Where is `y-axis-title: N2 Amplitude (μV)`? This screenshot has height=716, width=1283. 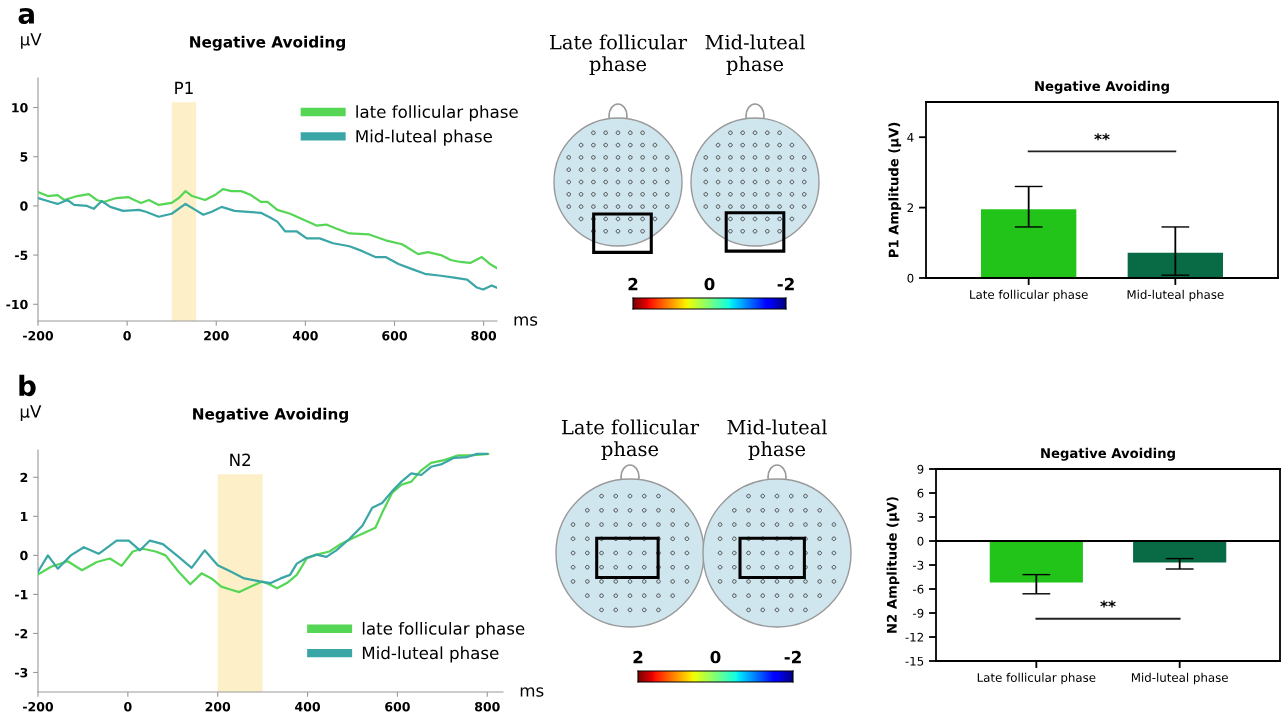 y-axis-title: N2 Amplitude (μV) is located at coordinates (893, 565).